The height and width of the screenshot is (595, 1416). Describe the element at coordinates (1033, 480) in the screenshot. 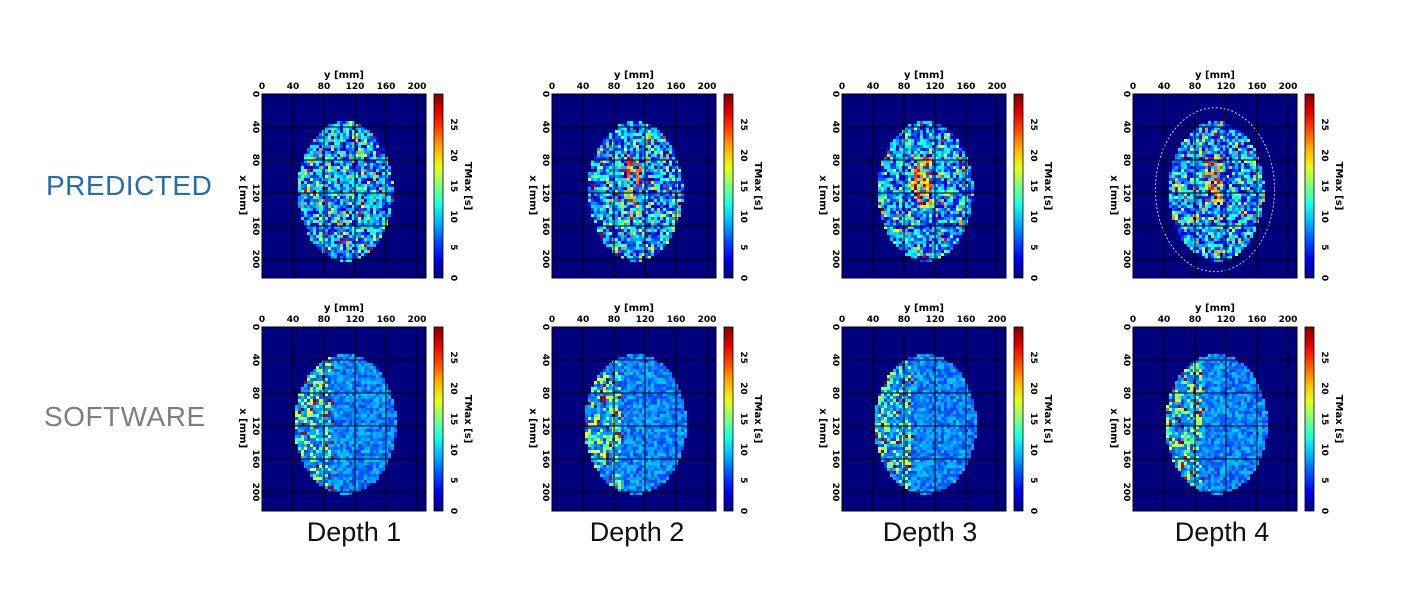

I see `colorbar-tick-label: 5` at that location.